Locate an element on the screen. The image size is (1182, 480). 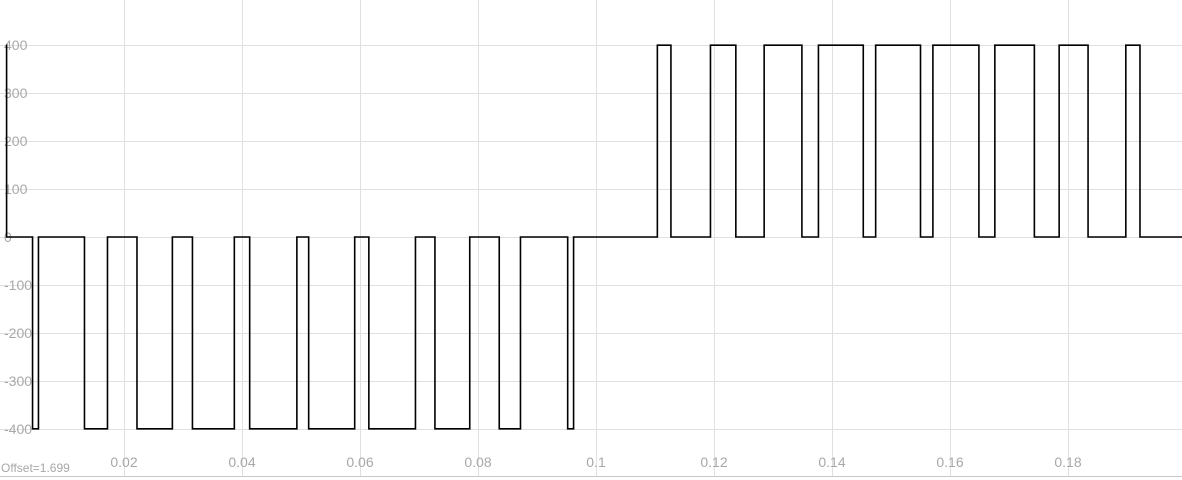
y-tick-label: 400 is located at coordinates (16, 45).